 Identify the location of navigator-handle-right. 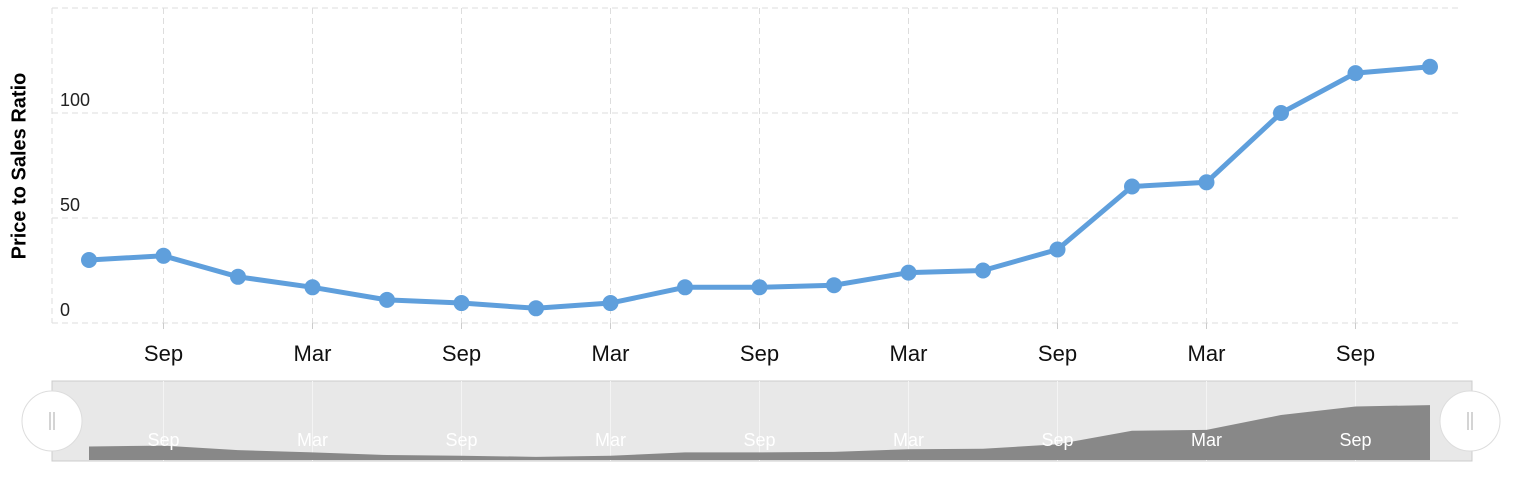
(1470, 421).